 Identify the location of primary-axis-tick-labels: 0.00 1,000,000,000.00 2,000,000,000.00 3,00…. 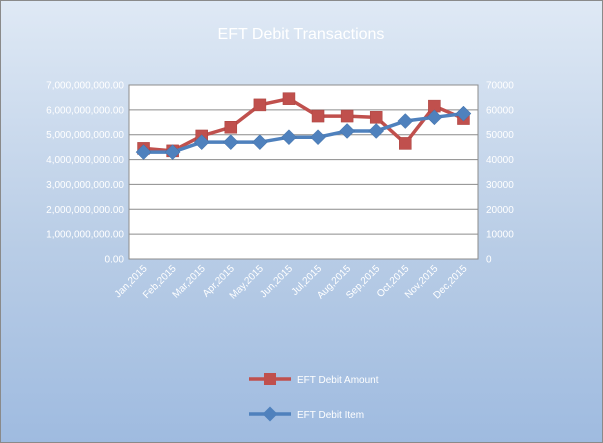
(85, 173).